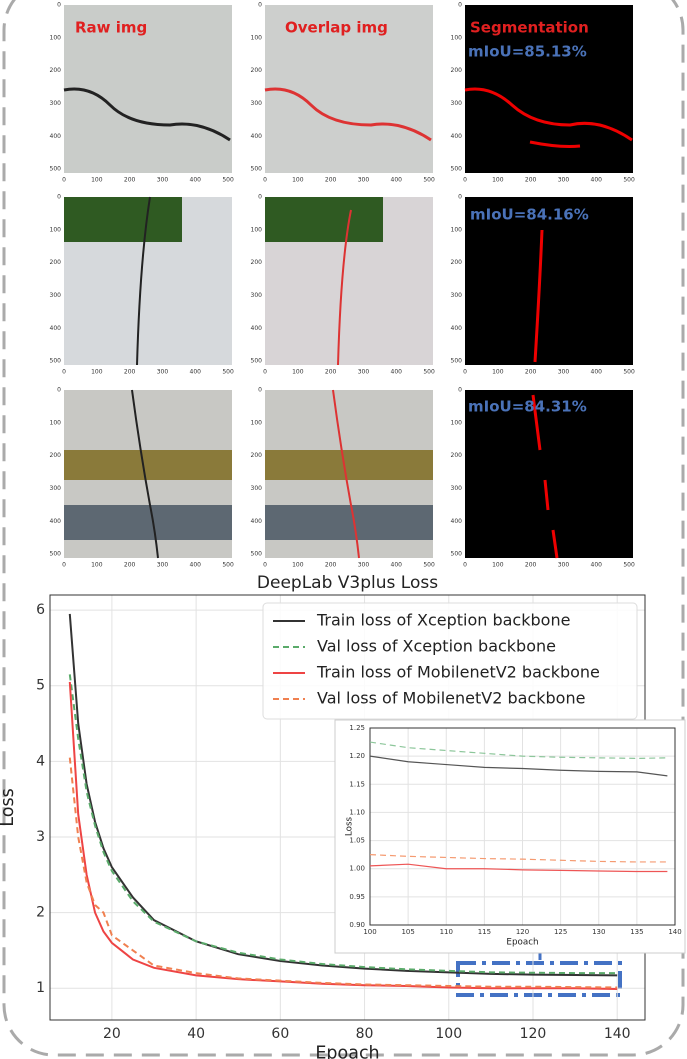  I want to click on y-tick-label: 0.95, so click(357, 897).